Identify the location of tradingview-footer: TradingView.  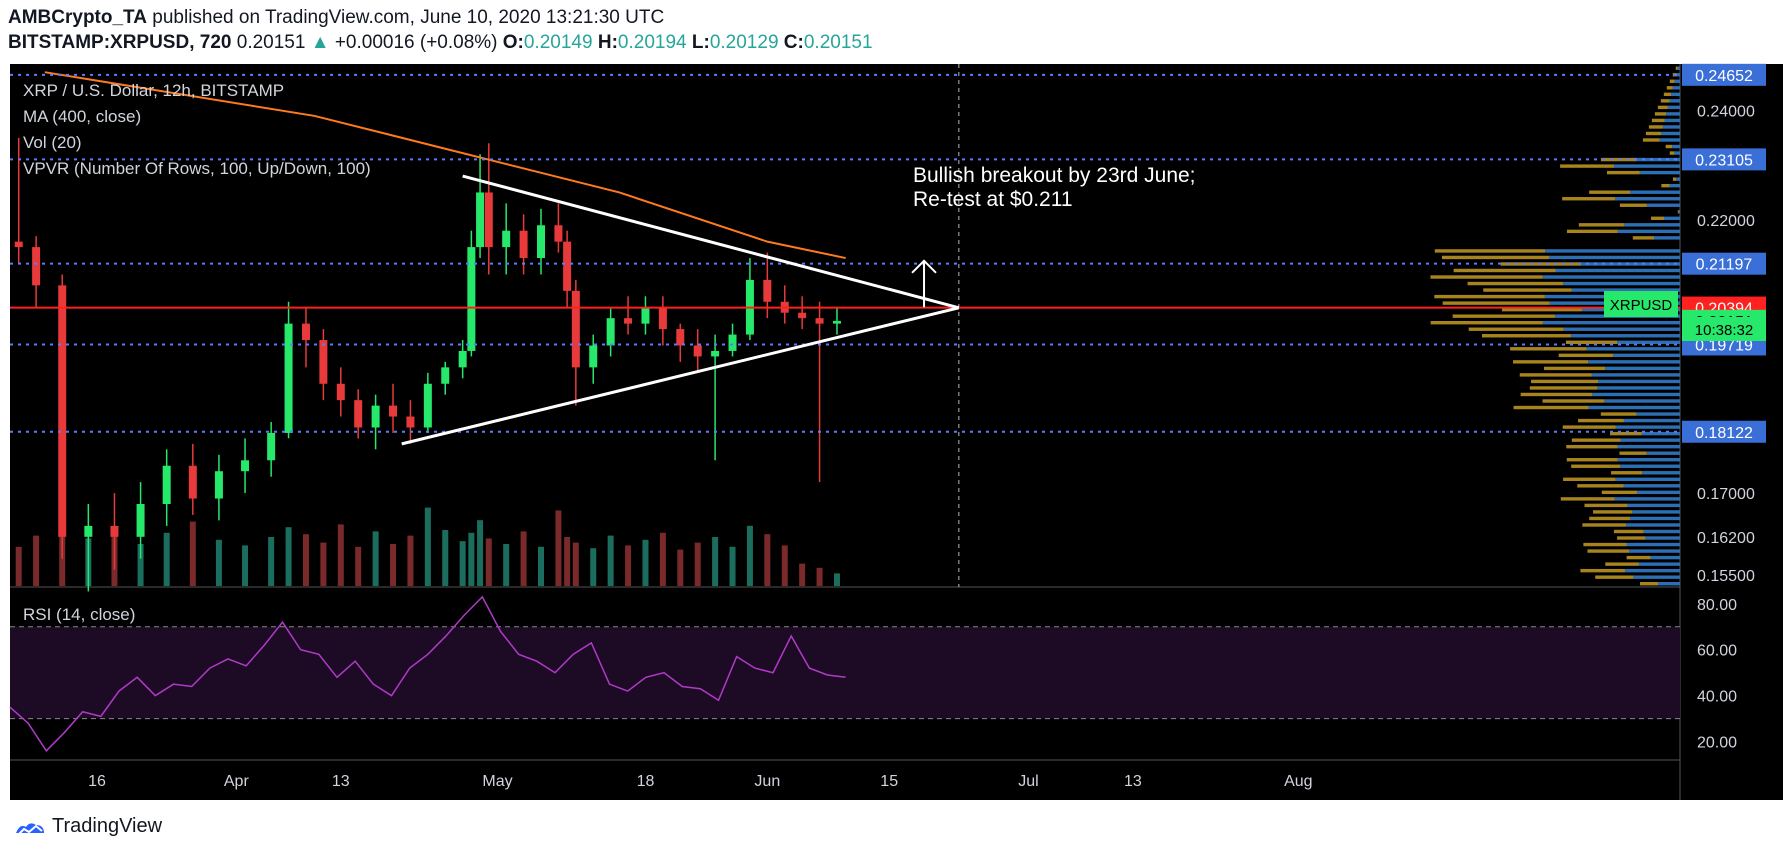
(88, 826).